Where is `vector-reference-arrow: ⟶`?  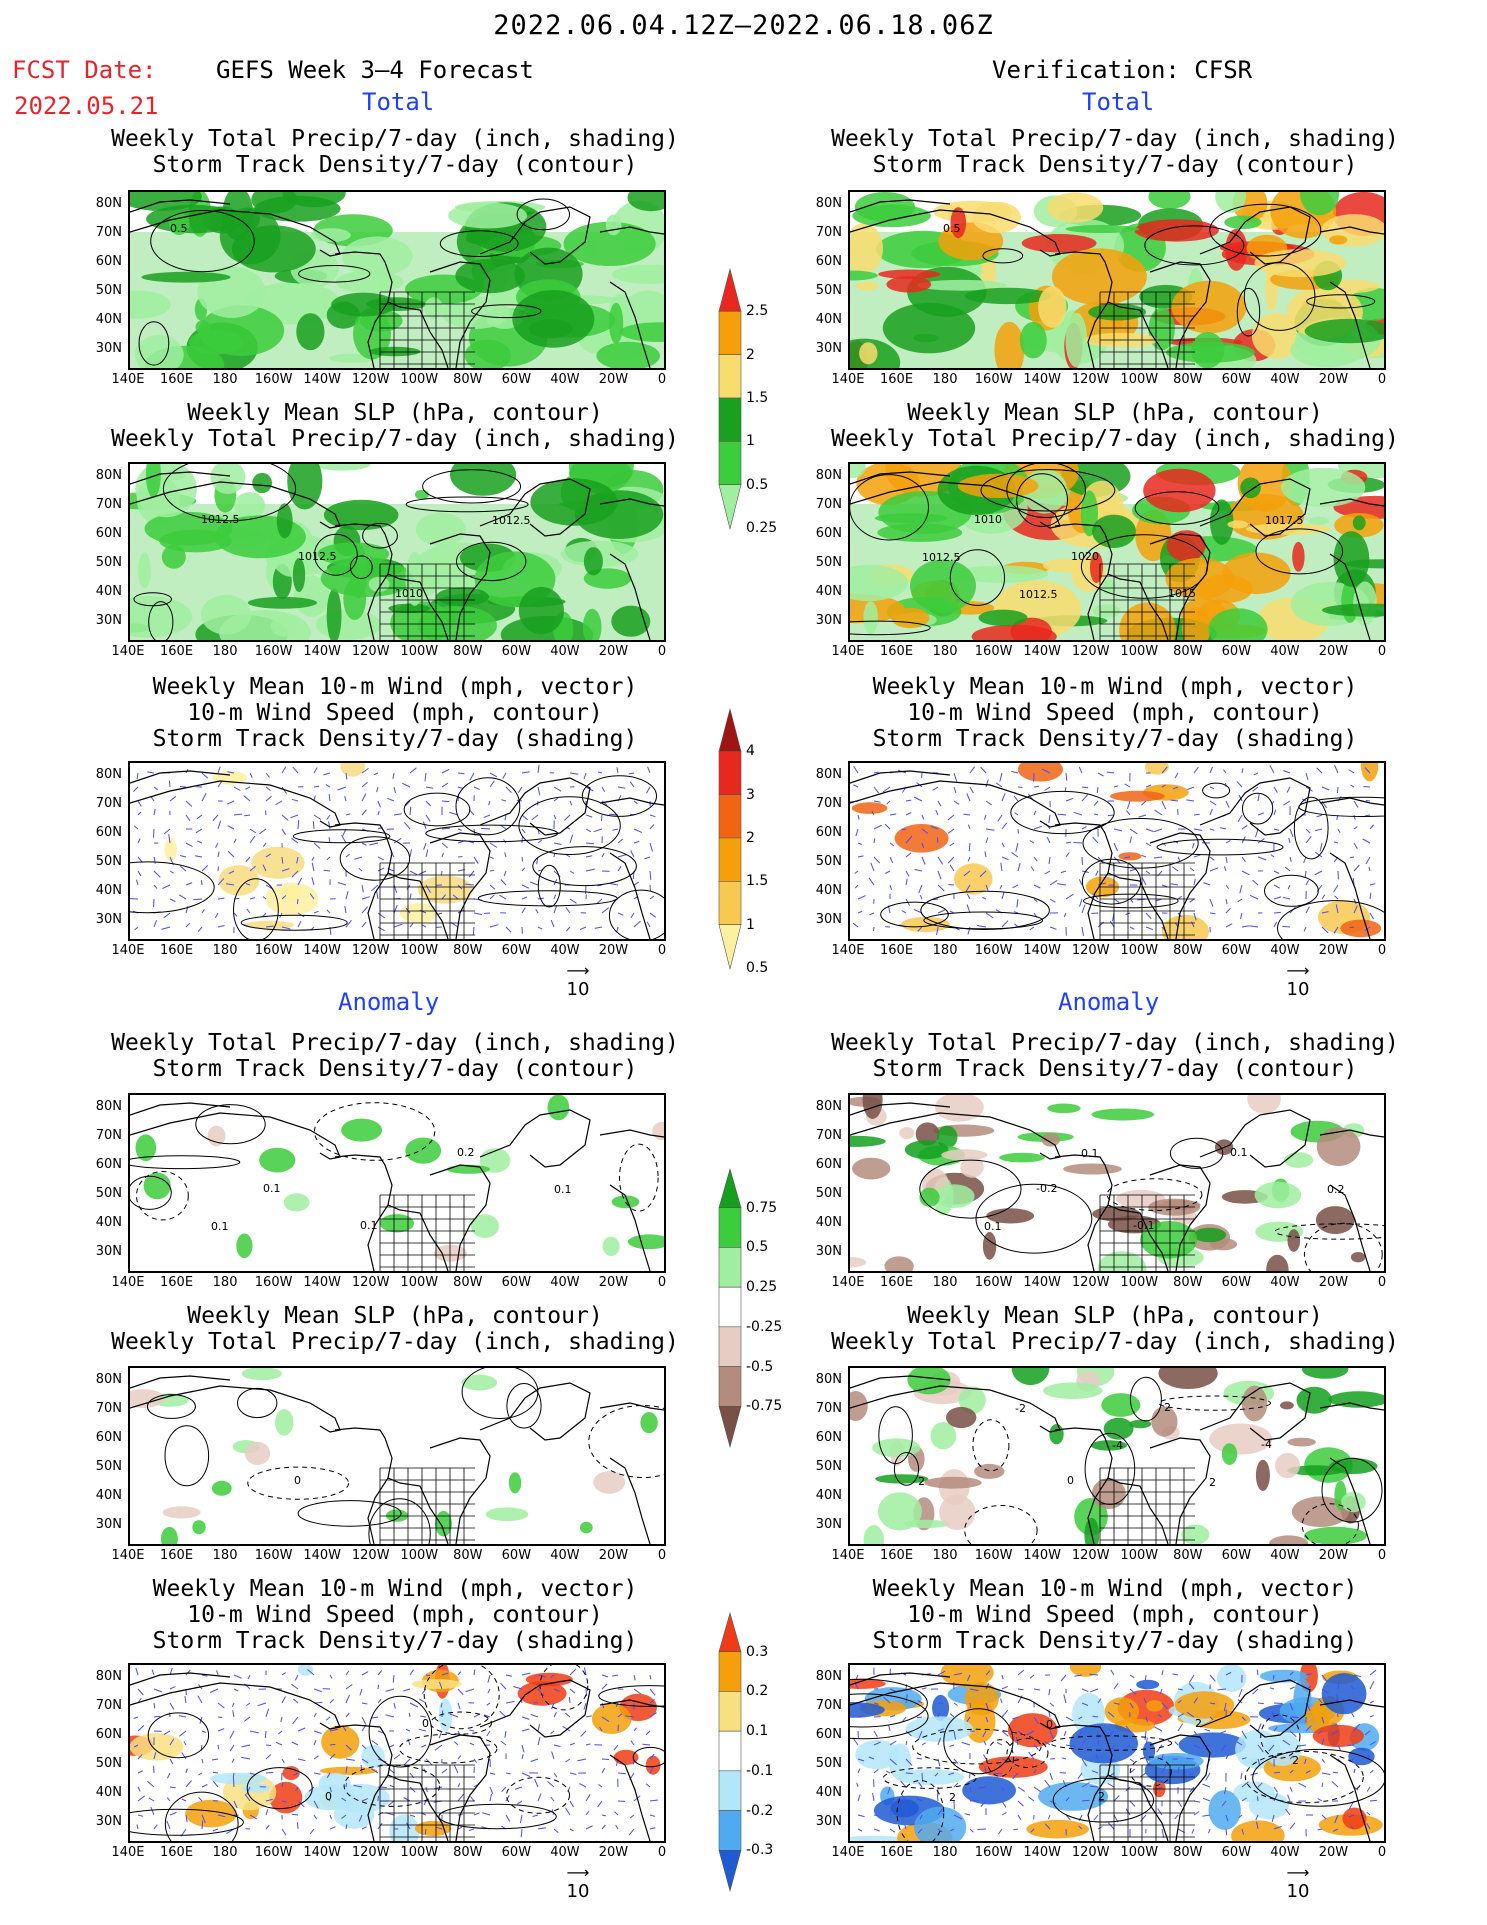
vector-reference-arrow: ⟶ is located at coordinates (1298, 970).